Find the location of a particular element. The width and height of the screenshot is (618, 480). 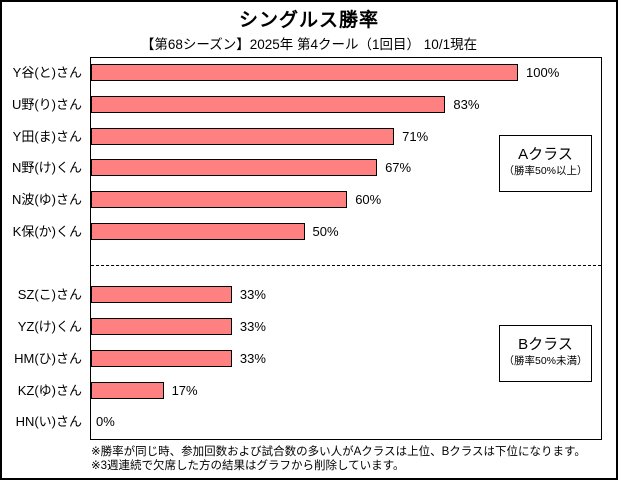

value-label: 17% is located at coordinates (184, 390).